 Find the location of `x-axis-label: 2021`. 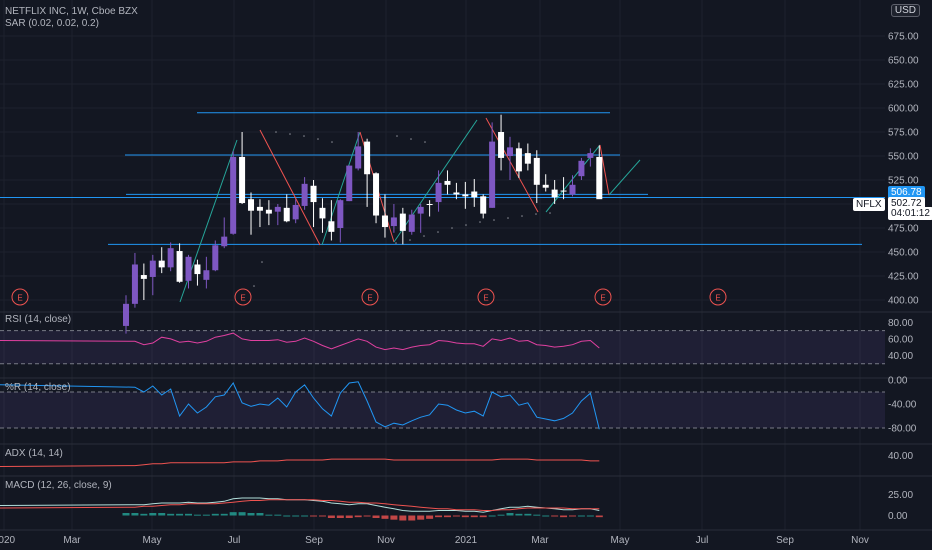

x-axis-label: 2021 is located at coordinates (466, 540).